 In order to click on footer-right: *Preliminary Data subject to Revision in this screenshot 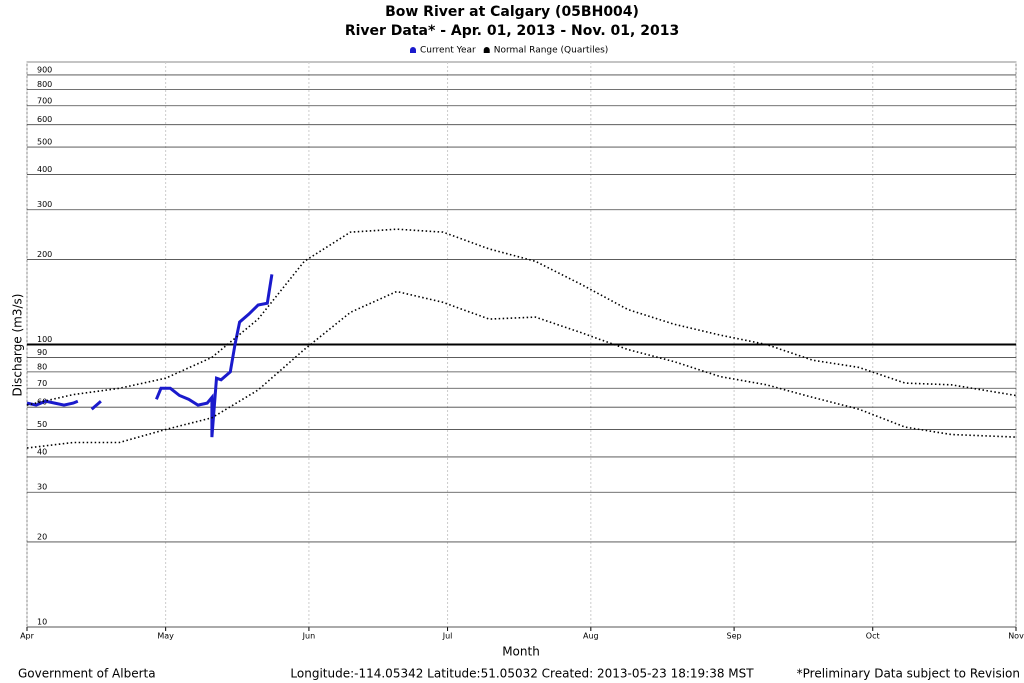, I will do `click(908, 674)`.